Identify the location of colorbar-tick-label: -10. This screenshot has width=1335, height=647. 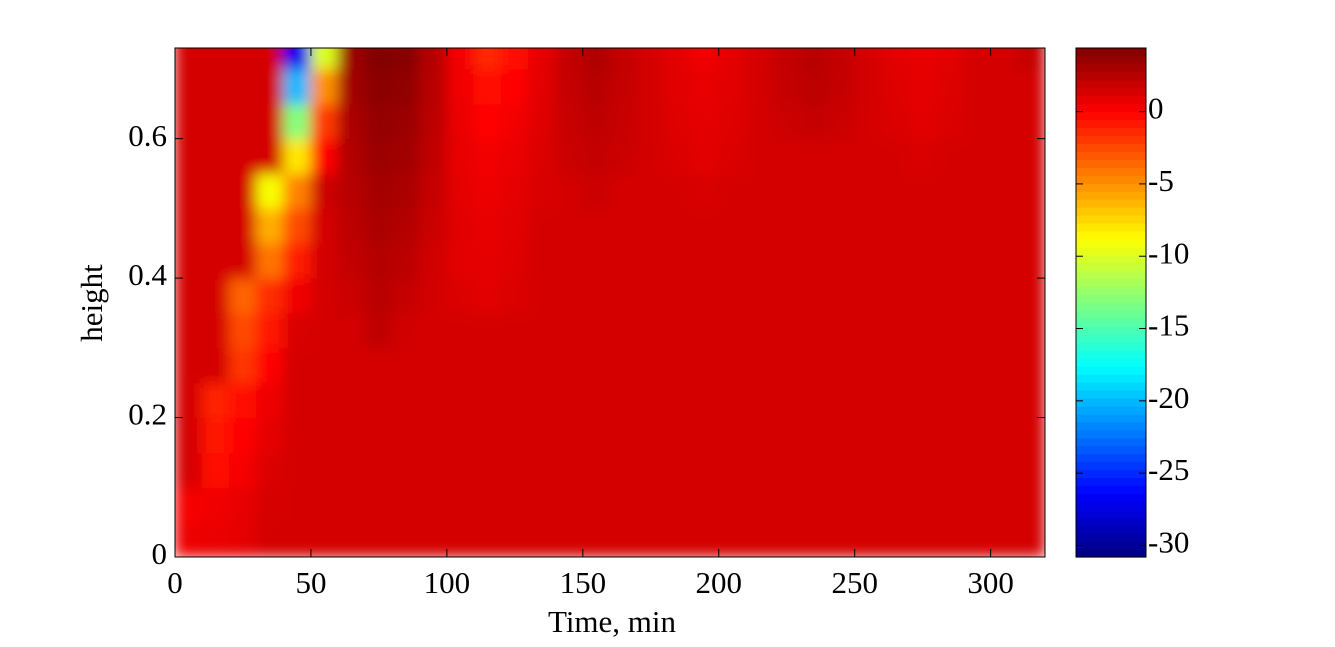
(1168, 252).